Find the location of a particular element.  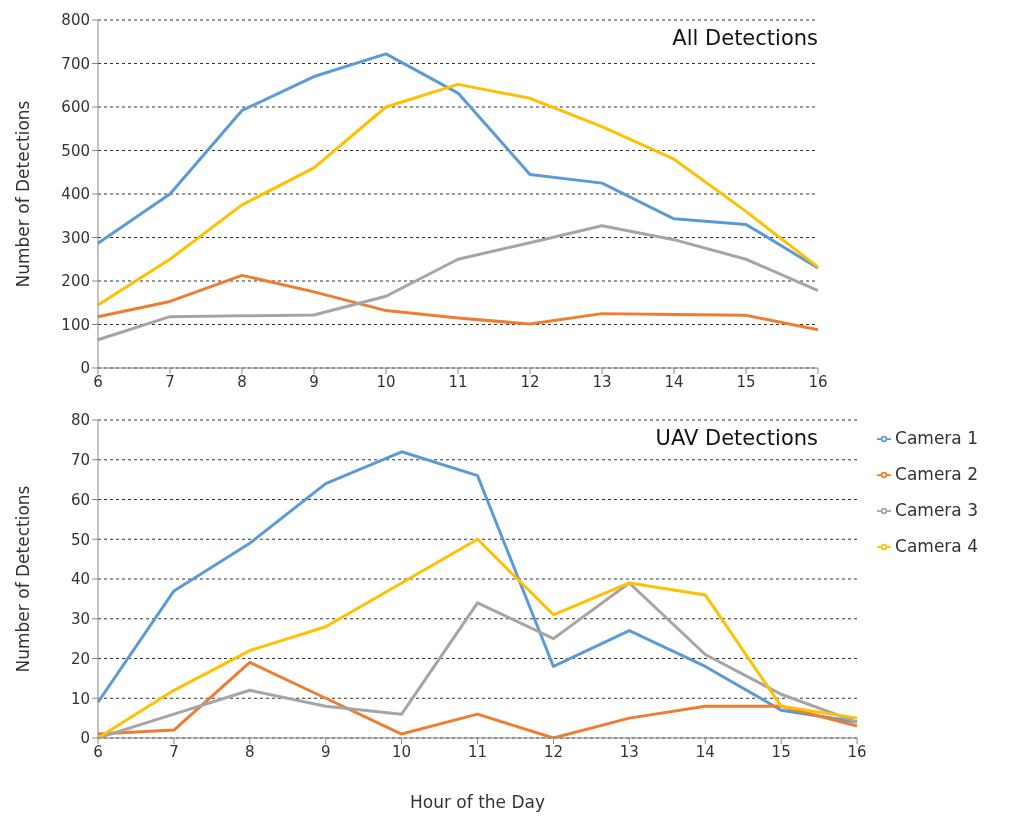

y-tick-label: 50 is located at coordinates (80, 539).